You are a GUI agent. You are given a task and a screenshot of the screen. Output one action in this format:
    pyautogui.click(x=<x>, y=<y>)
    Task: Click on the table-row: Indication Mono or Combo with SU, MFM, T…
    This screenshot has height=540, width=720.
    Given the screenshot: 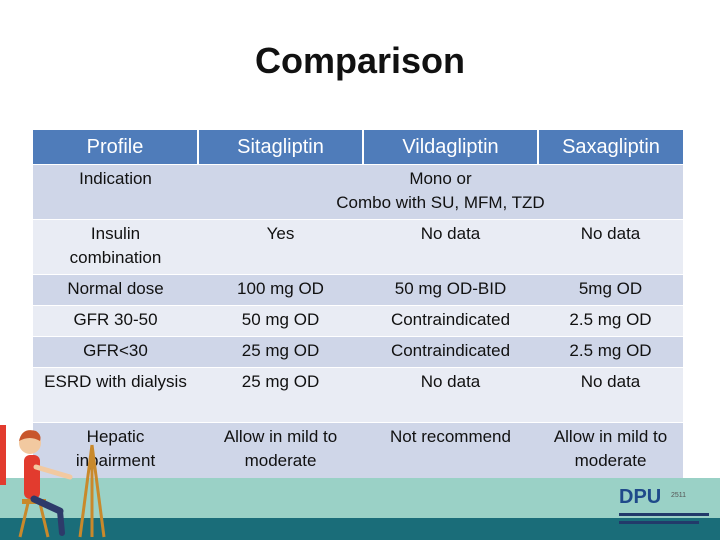 What is the action you would take?
    pyautogui.click(x=358, y=192)
    